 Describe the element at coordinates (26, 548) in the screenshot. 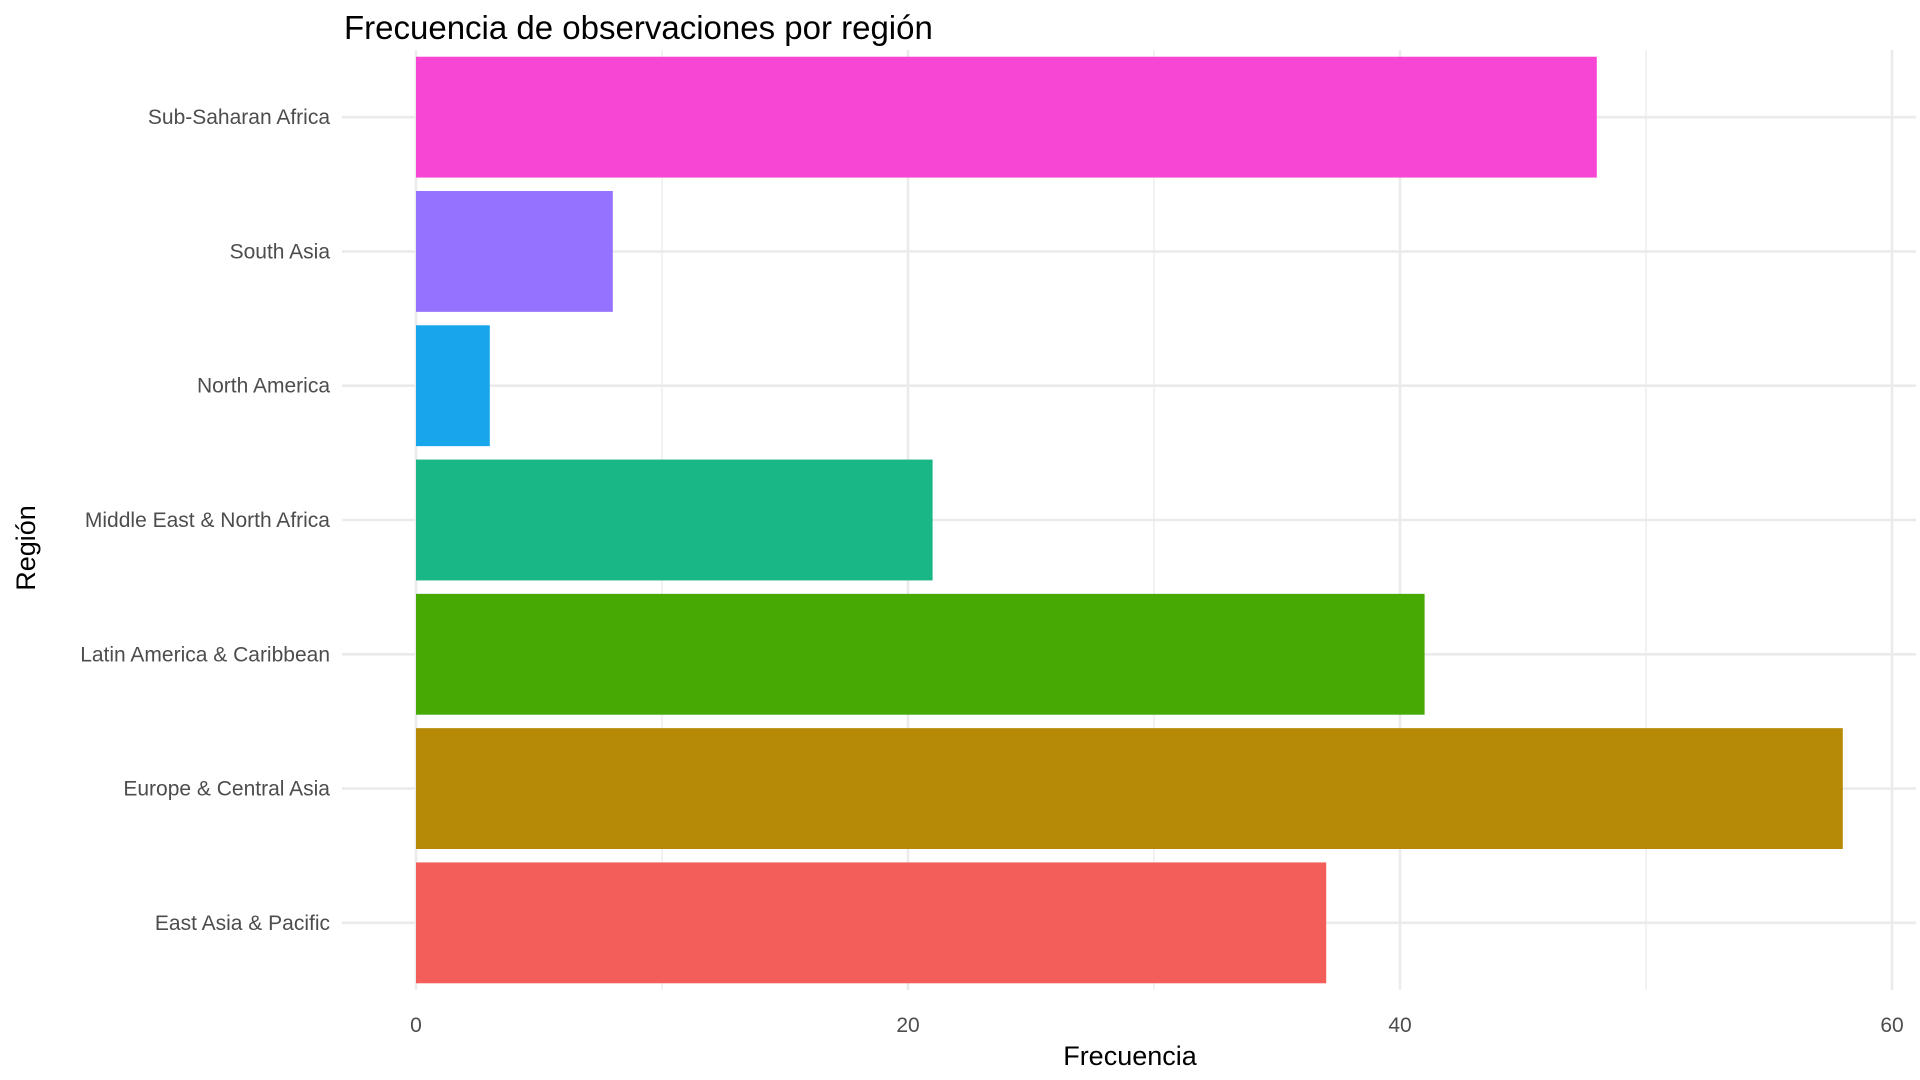

I see `y-axis-title: Región` at that location.